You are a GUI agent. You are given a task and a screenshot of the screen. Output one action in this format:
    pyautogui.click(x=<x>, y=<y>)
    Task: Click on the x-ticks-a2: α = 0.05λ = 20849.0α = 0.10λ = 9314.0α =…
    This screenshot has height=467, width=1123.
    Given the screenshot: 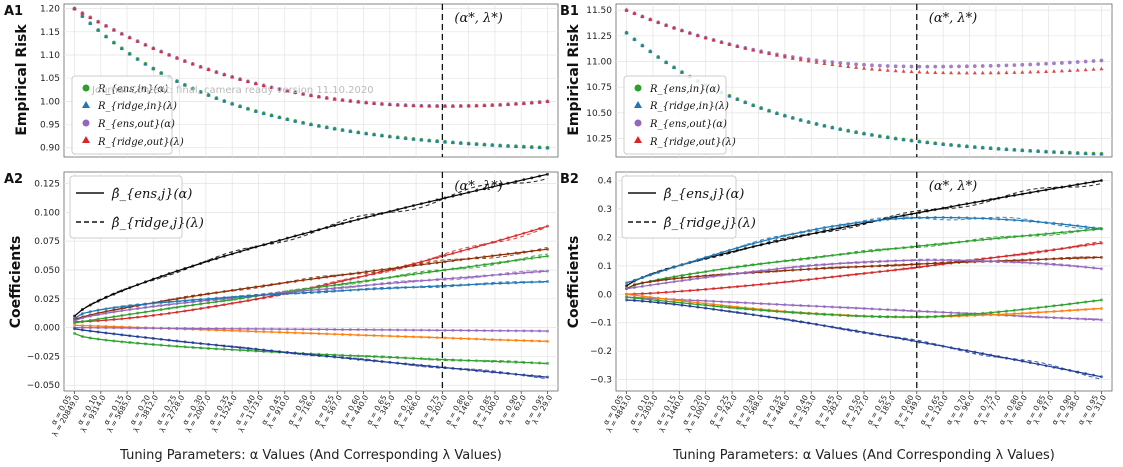 What is the action you would take?
    pyautogui.click(x=301, y=414)
    